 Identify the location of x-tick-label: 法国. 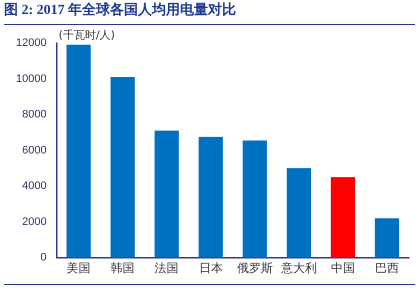
(166, 267).